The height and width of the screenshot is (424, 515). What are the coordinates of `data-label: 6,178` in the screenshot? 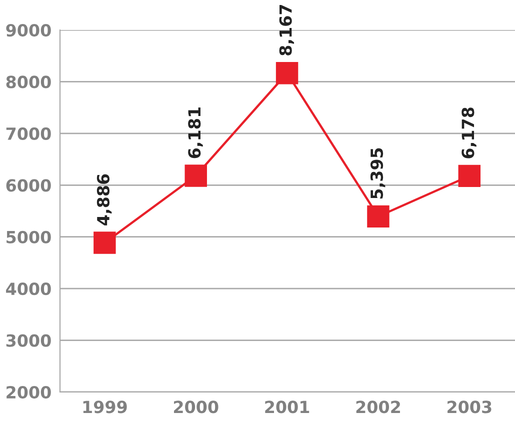 It's located at (469, 133).